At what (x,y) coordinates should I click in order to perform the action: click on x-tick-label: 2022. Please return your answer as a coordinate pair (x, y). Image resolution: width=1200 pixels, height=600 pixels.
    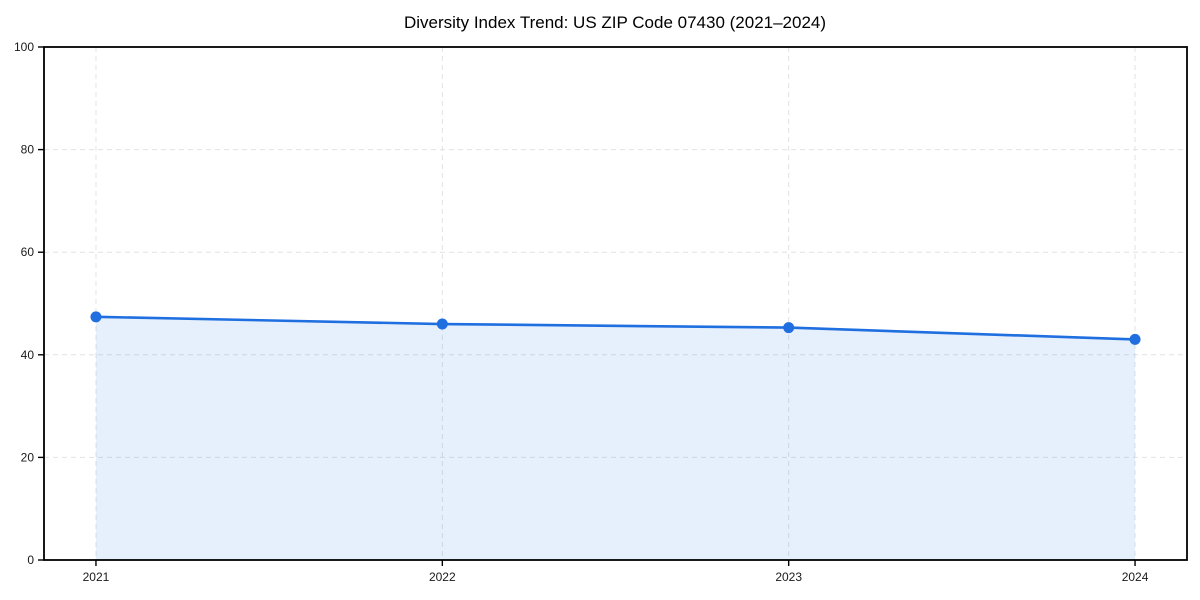
    Looking at the image, I should click on (442, 577).